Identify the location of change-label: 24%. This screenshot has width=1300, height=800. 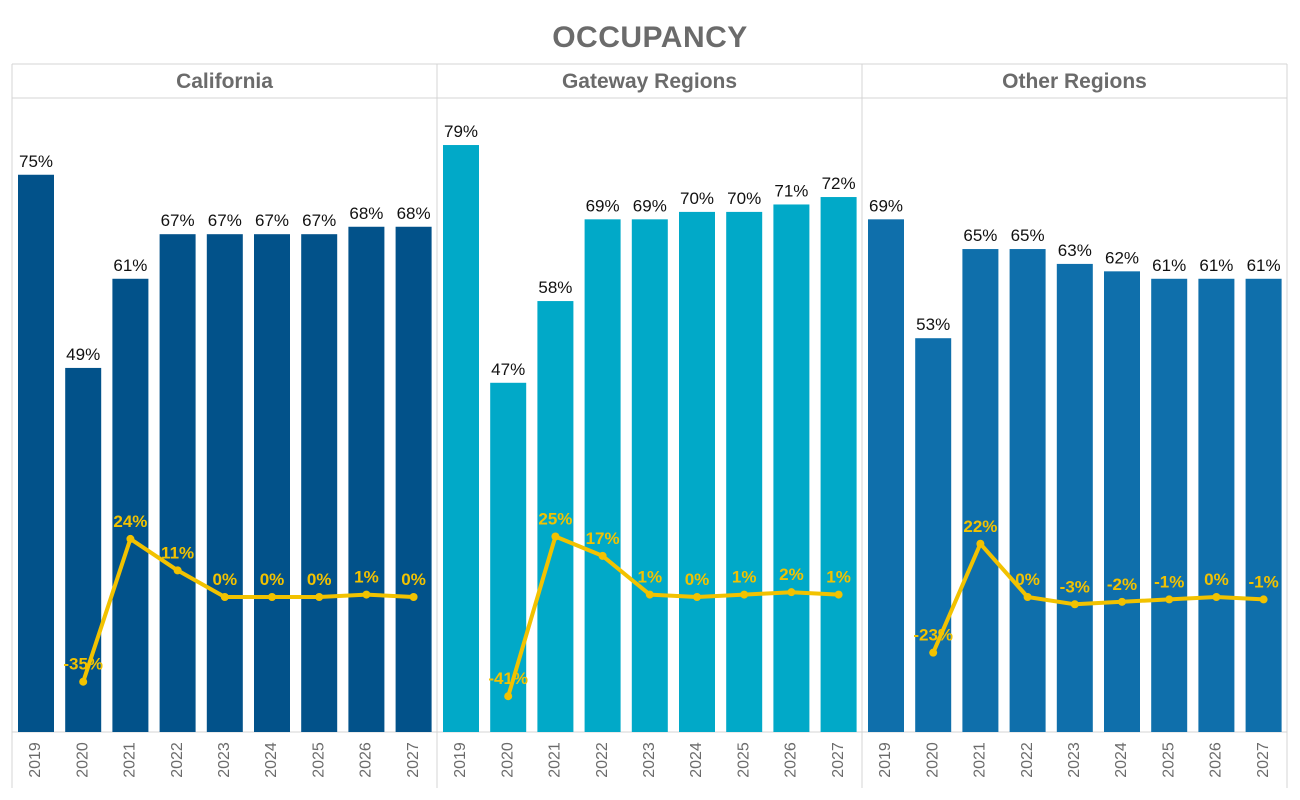
(130, 521).